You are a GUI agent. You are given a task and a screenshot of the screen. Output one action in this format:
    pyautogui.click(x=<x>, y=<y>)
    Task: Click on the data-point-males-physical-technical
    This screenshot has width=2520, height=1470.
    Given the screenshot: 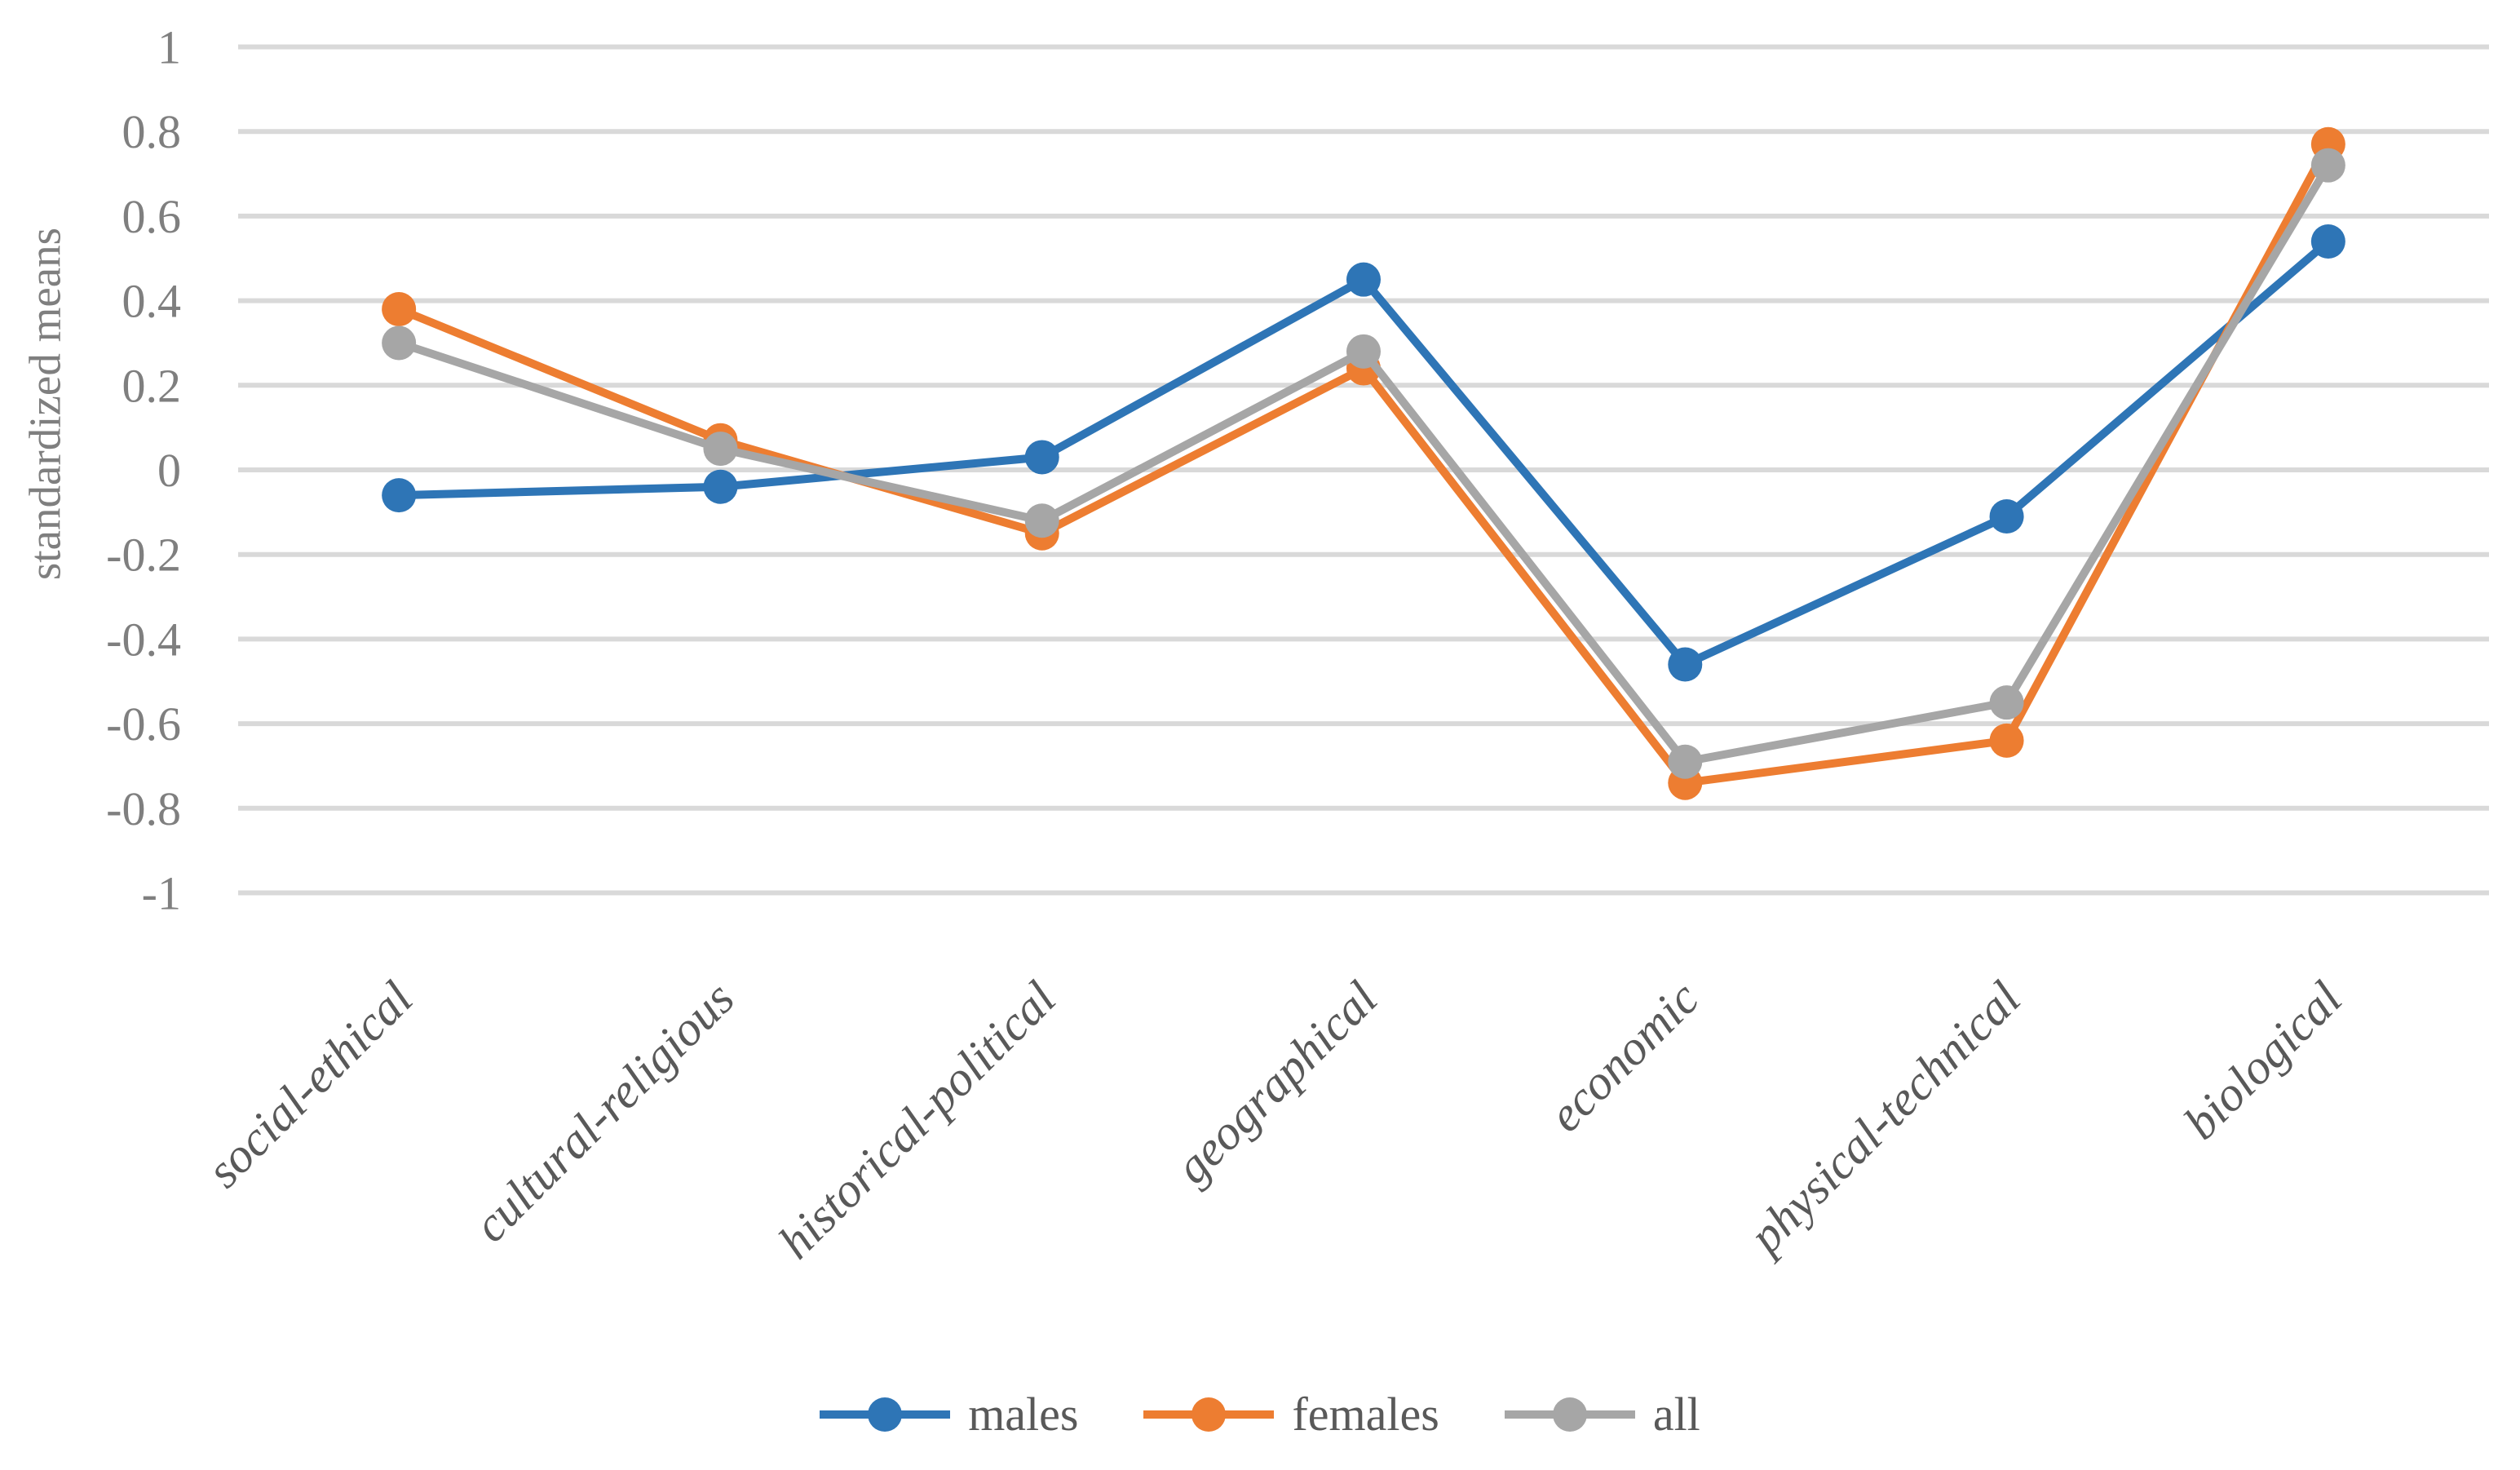 What is the action you would take?
    pyautogui.click(x=2007, y=516)
    